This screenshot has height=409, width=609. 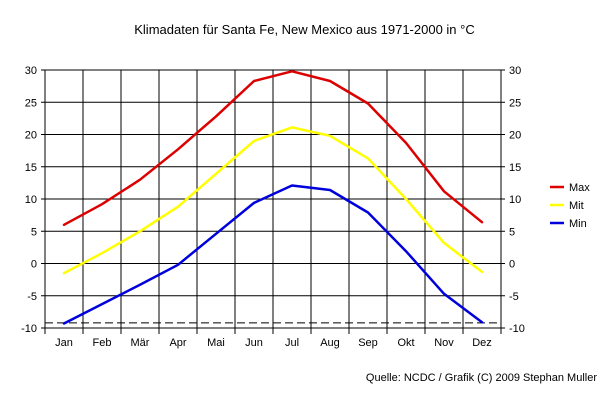 What do you see at coordinates (254, 343) in the screenshot?
I see `x-tick-label: Jun` at bounding box center [254, 343].